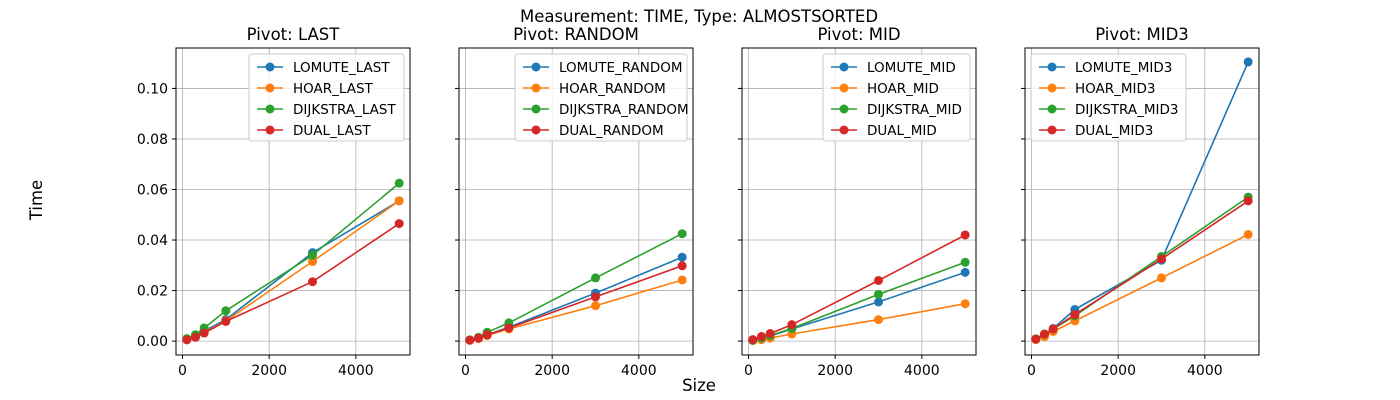  Describe the element at coordinates (1114, 131) in the screenshot. I see `legend-label: DUAL_MID3` at that location.